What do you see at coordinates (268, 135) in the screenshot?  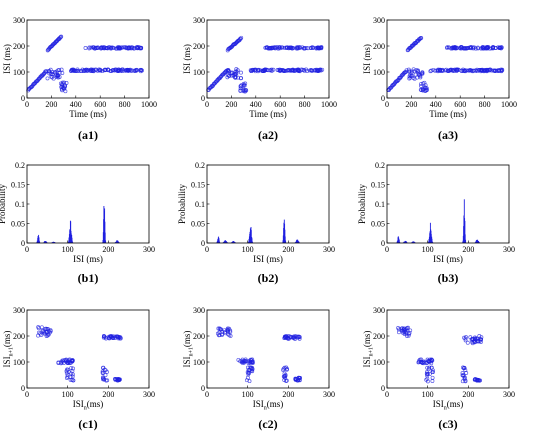 I see `panel-label: (a2)` at bounding box center [268, 135].